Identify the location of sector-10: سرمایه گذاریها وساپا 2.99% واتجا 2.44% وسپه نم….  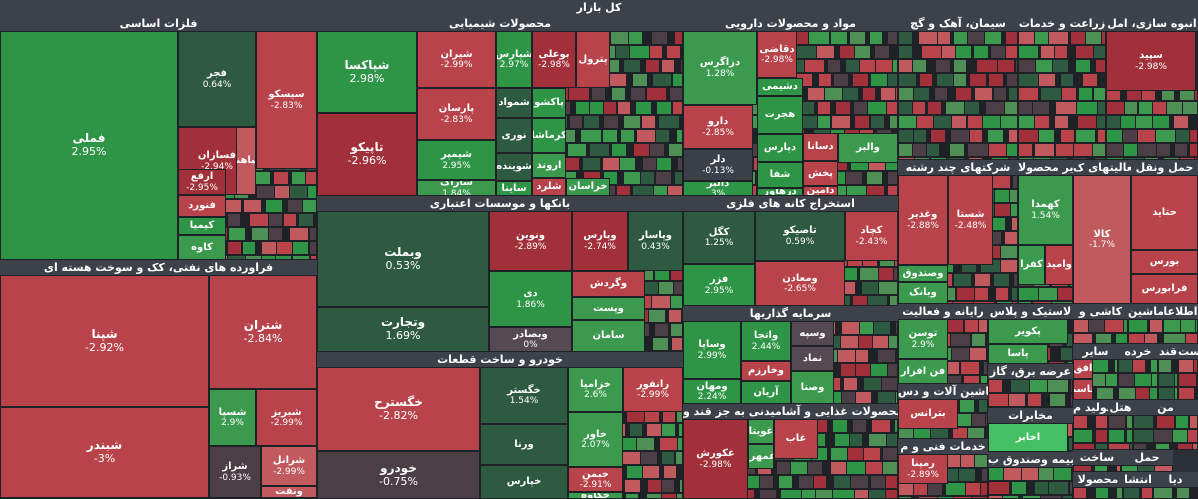
(790, 355).